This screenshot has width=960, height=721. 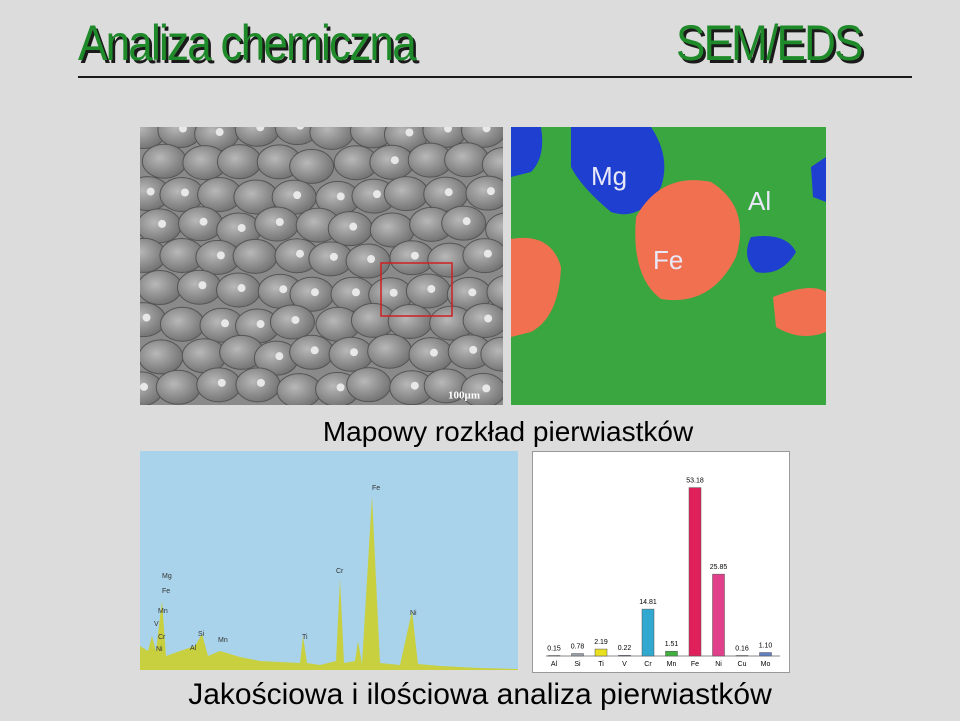 What do you see at coordinates (625, 648) in the screenshot?
I see `value-label: 0.22` at bounding box center [625, 648].